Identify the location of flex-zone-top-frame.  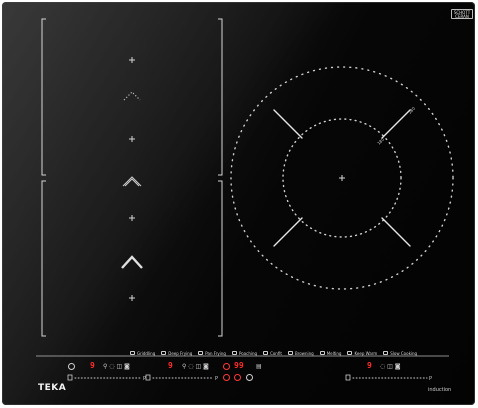
(132, 97).